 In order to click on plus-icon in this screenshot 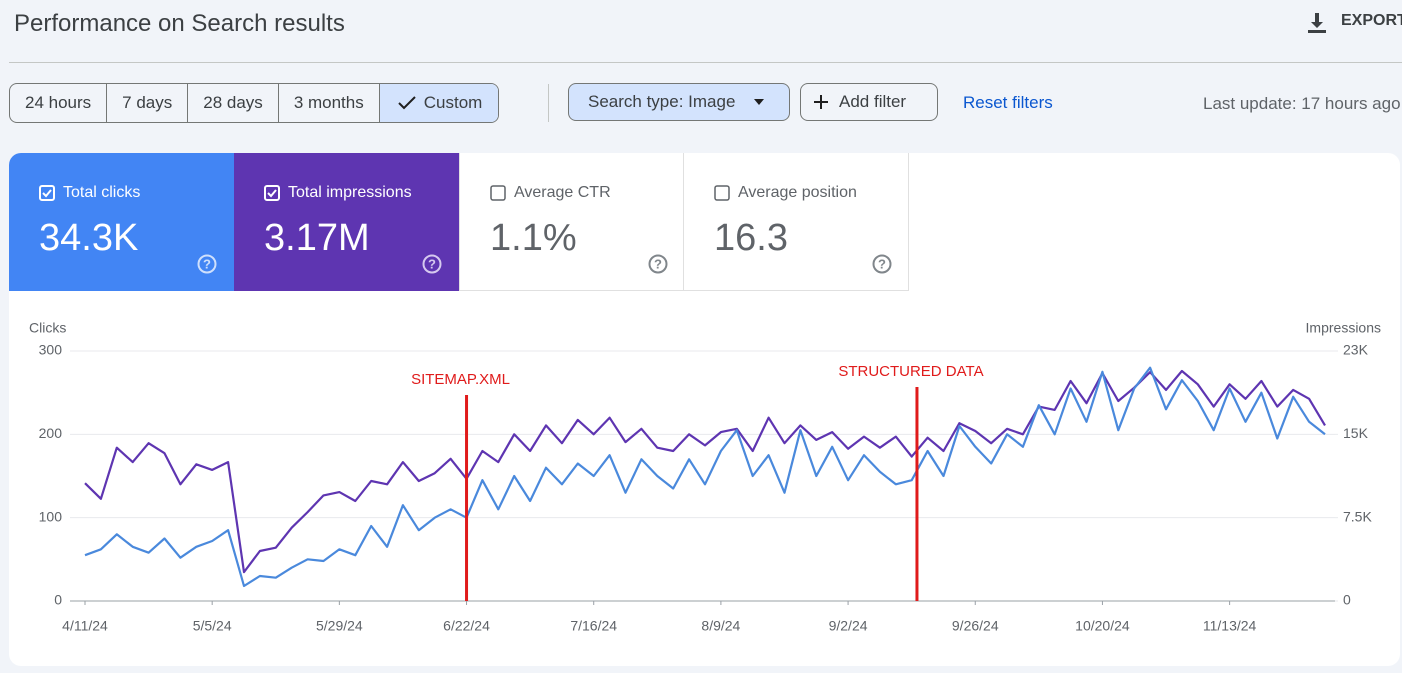, I will do `click(821, 102)`.